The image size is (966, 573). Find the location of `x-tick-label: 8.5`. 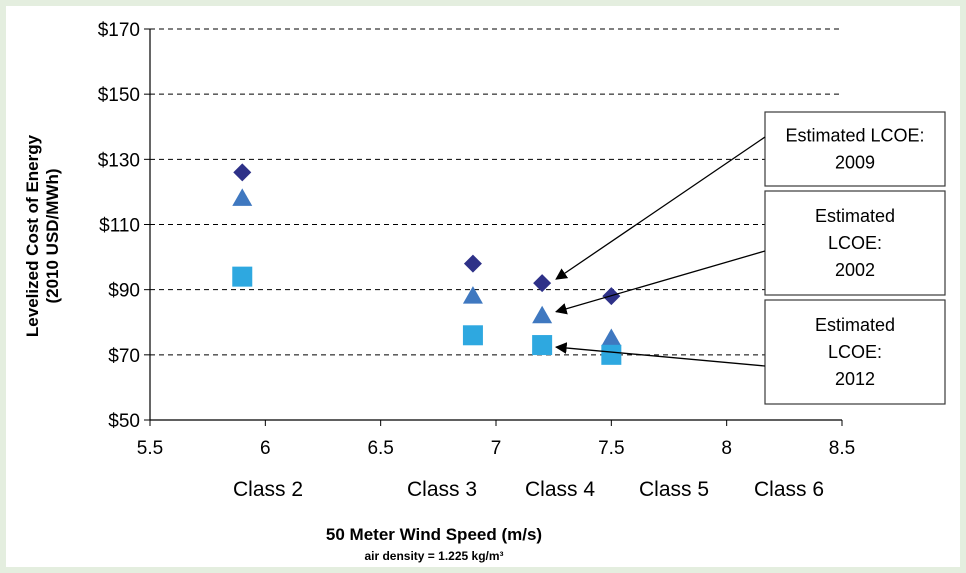

x-tick-label: 8.5 is located at coordinates (842, 448).